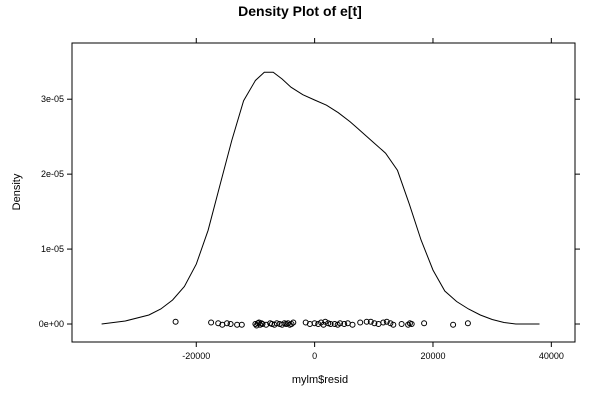 The image size is (599, 400). What do you see at coordinates (52, 99) in the screenshot?
I see `y-tick-label: 3e-05` at bounding box center [52, 99].